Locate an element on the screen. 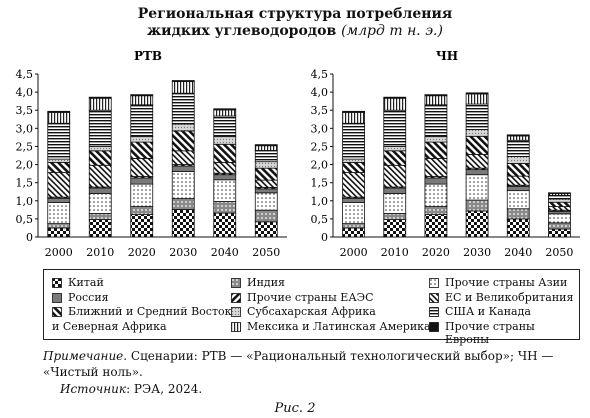 This screenshot has width=590, height=418. x-tick-label: 2030 is located at coordinates (477, 252).